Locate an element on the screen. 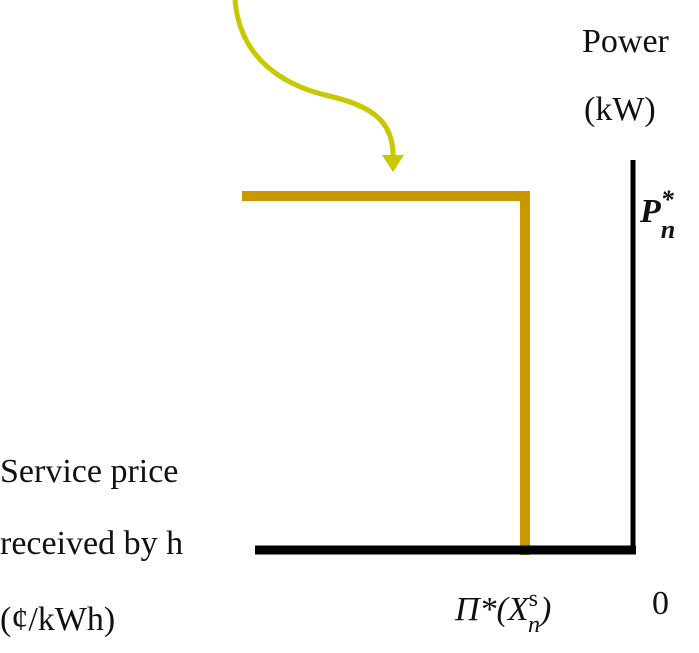  level-base: P is located at coordinates (650, 211).